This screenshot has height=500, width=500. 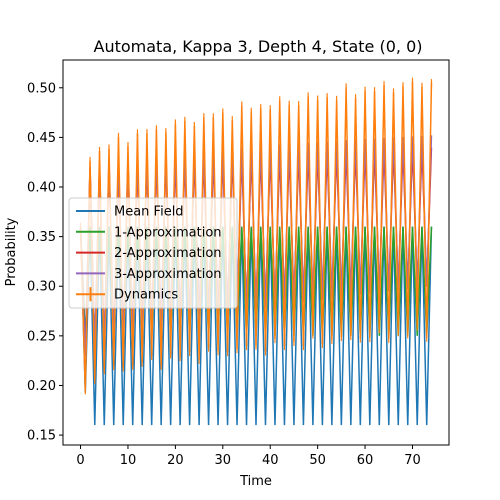 What do you see at coordinates (168, 232) in the screenshot?
I see `legend-label: 1-Approximation` at bounding box center [168, 232].